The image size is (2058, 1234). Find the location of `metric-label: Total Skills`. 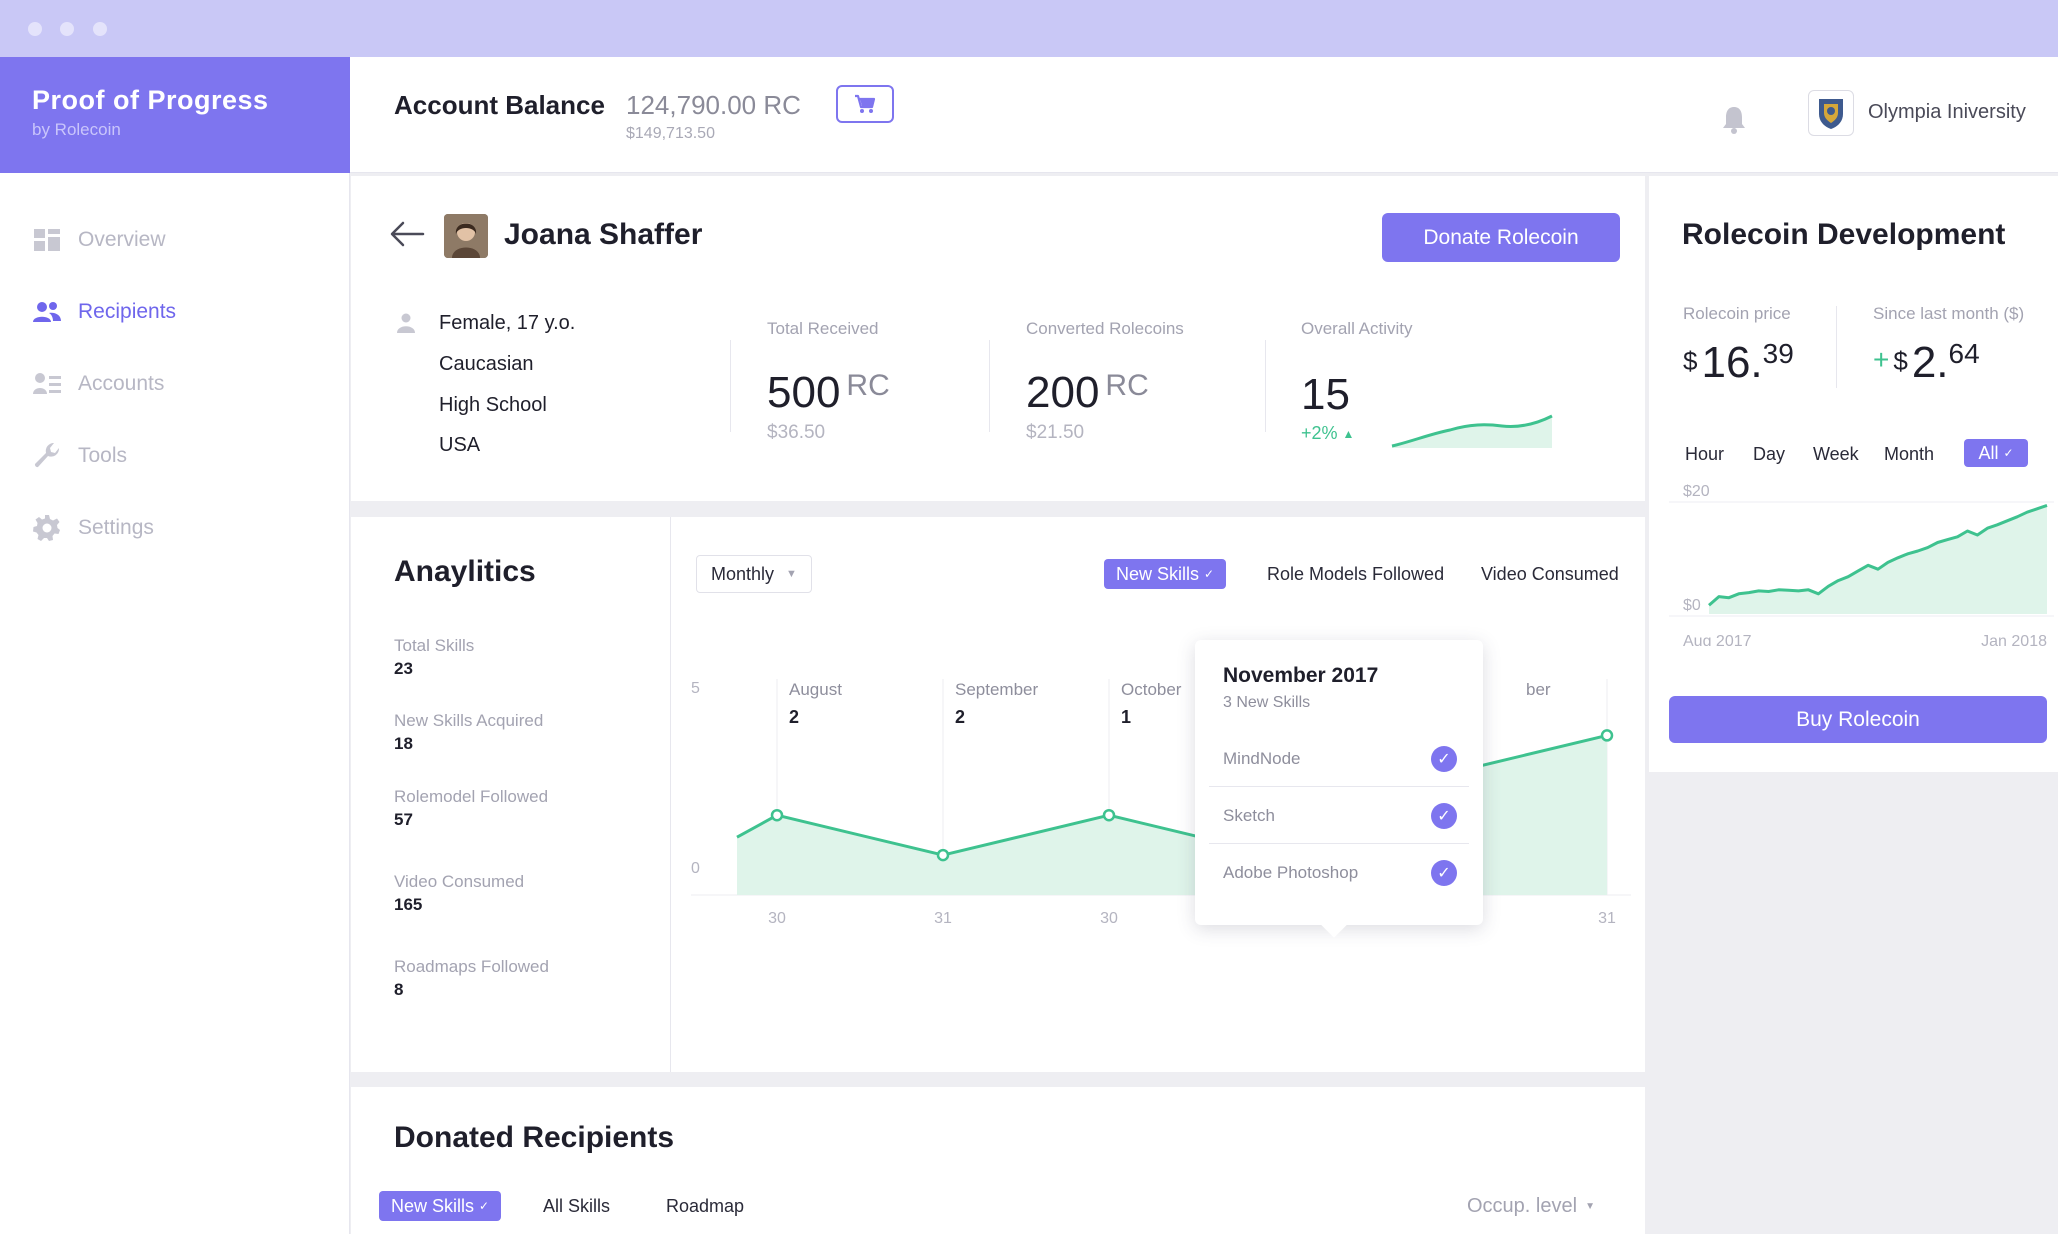

metric-label: Total Skills is located at coordinates (434, 645).